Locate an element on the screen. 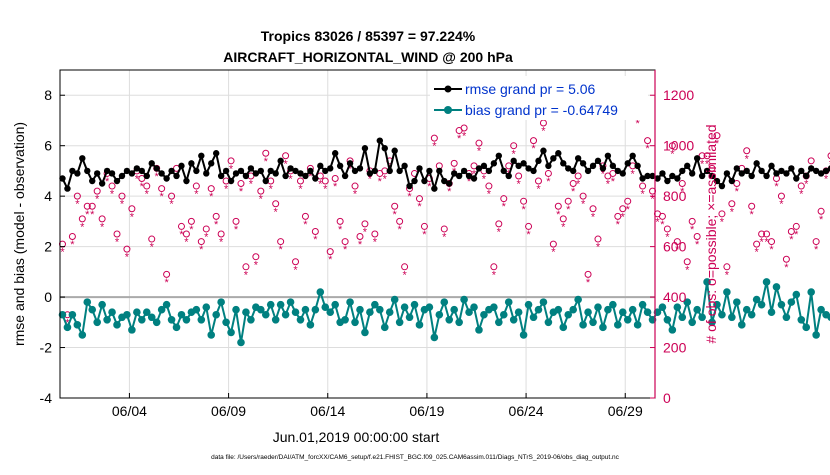 The height and width of the screenshot is (475, 830). y2-tick-label: 1200 is located at coordinates (678, 95).